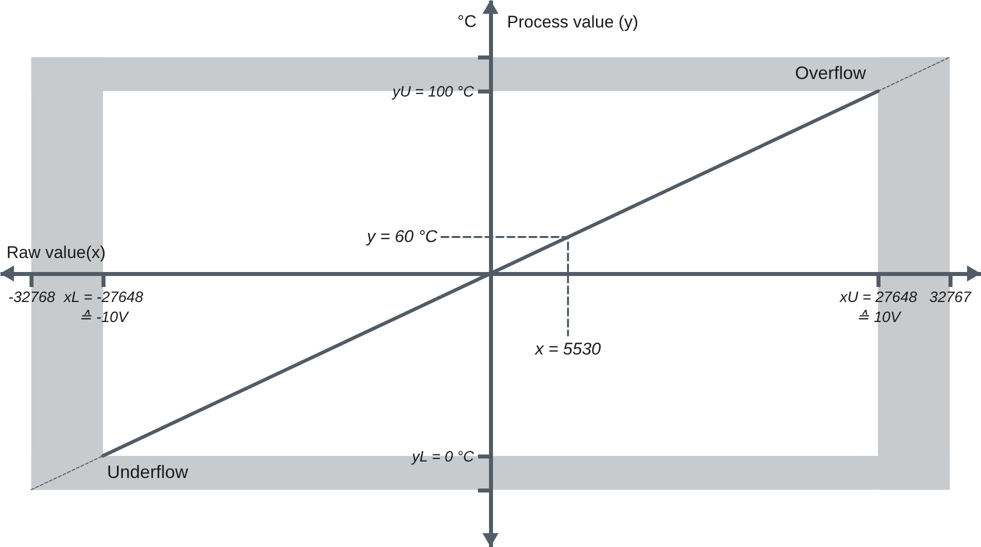 This screenshot has height=547, width=981. Describe the element at coordinates (402, 236) in the screenshot. I see `annotation: y = 60 °C` at that location.